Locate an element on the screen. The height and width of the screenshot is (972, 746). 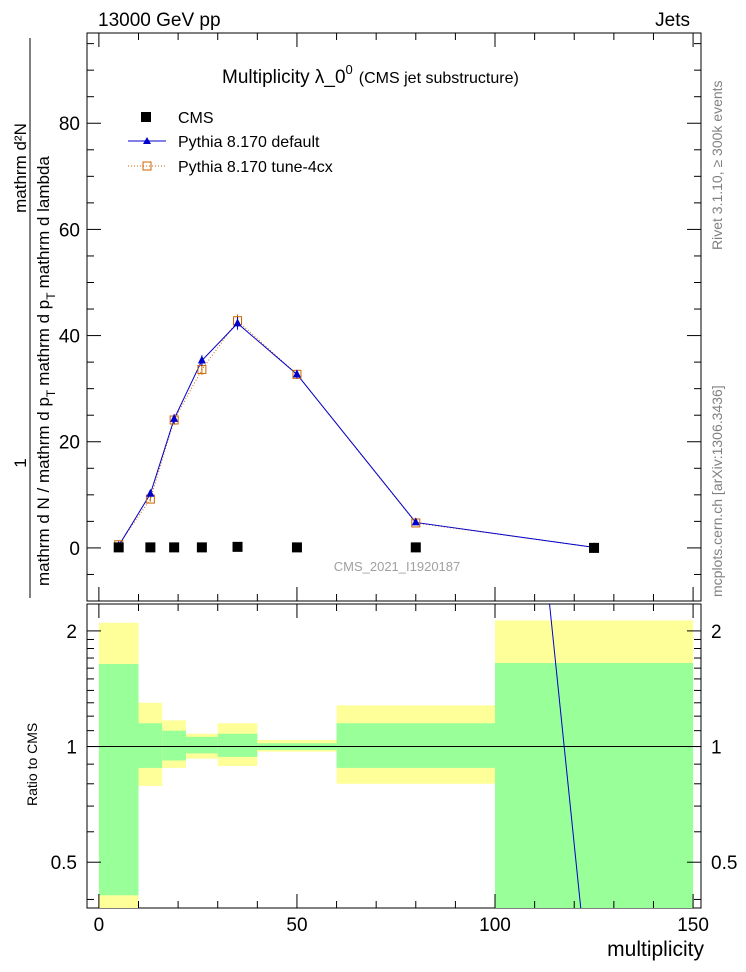
ratio-line-default is located at coordinates (565, 756).